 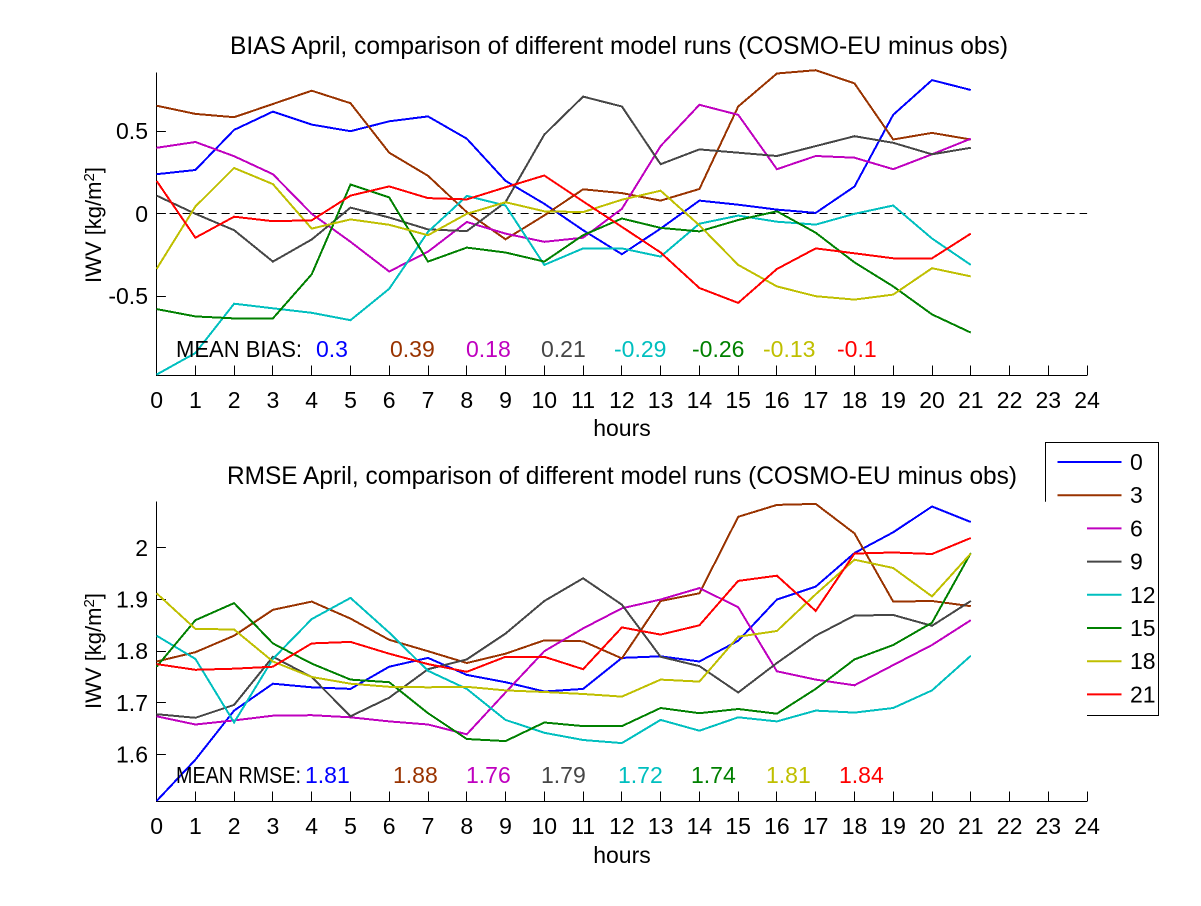 I want to click on svg-text: MEAN BIAS:, so click(x=239, y=349).